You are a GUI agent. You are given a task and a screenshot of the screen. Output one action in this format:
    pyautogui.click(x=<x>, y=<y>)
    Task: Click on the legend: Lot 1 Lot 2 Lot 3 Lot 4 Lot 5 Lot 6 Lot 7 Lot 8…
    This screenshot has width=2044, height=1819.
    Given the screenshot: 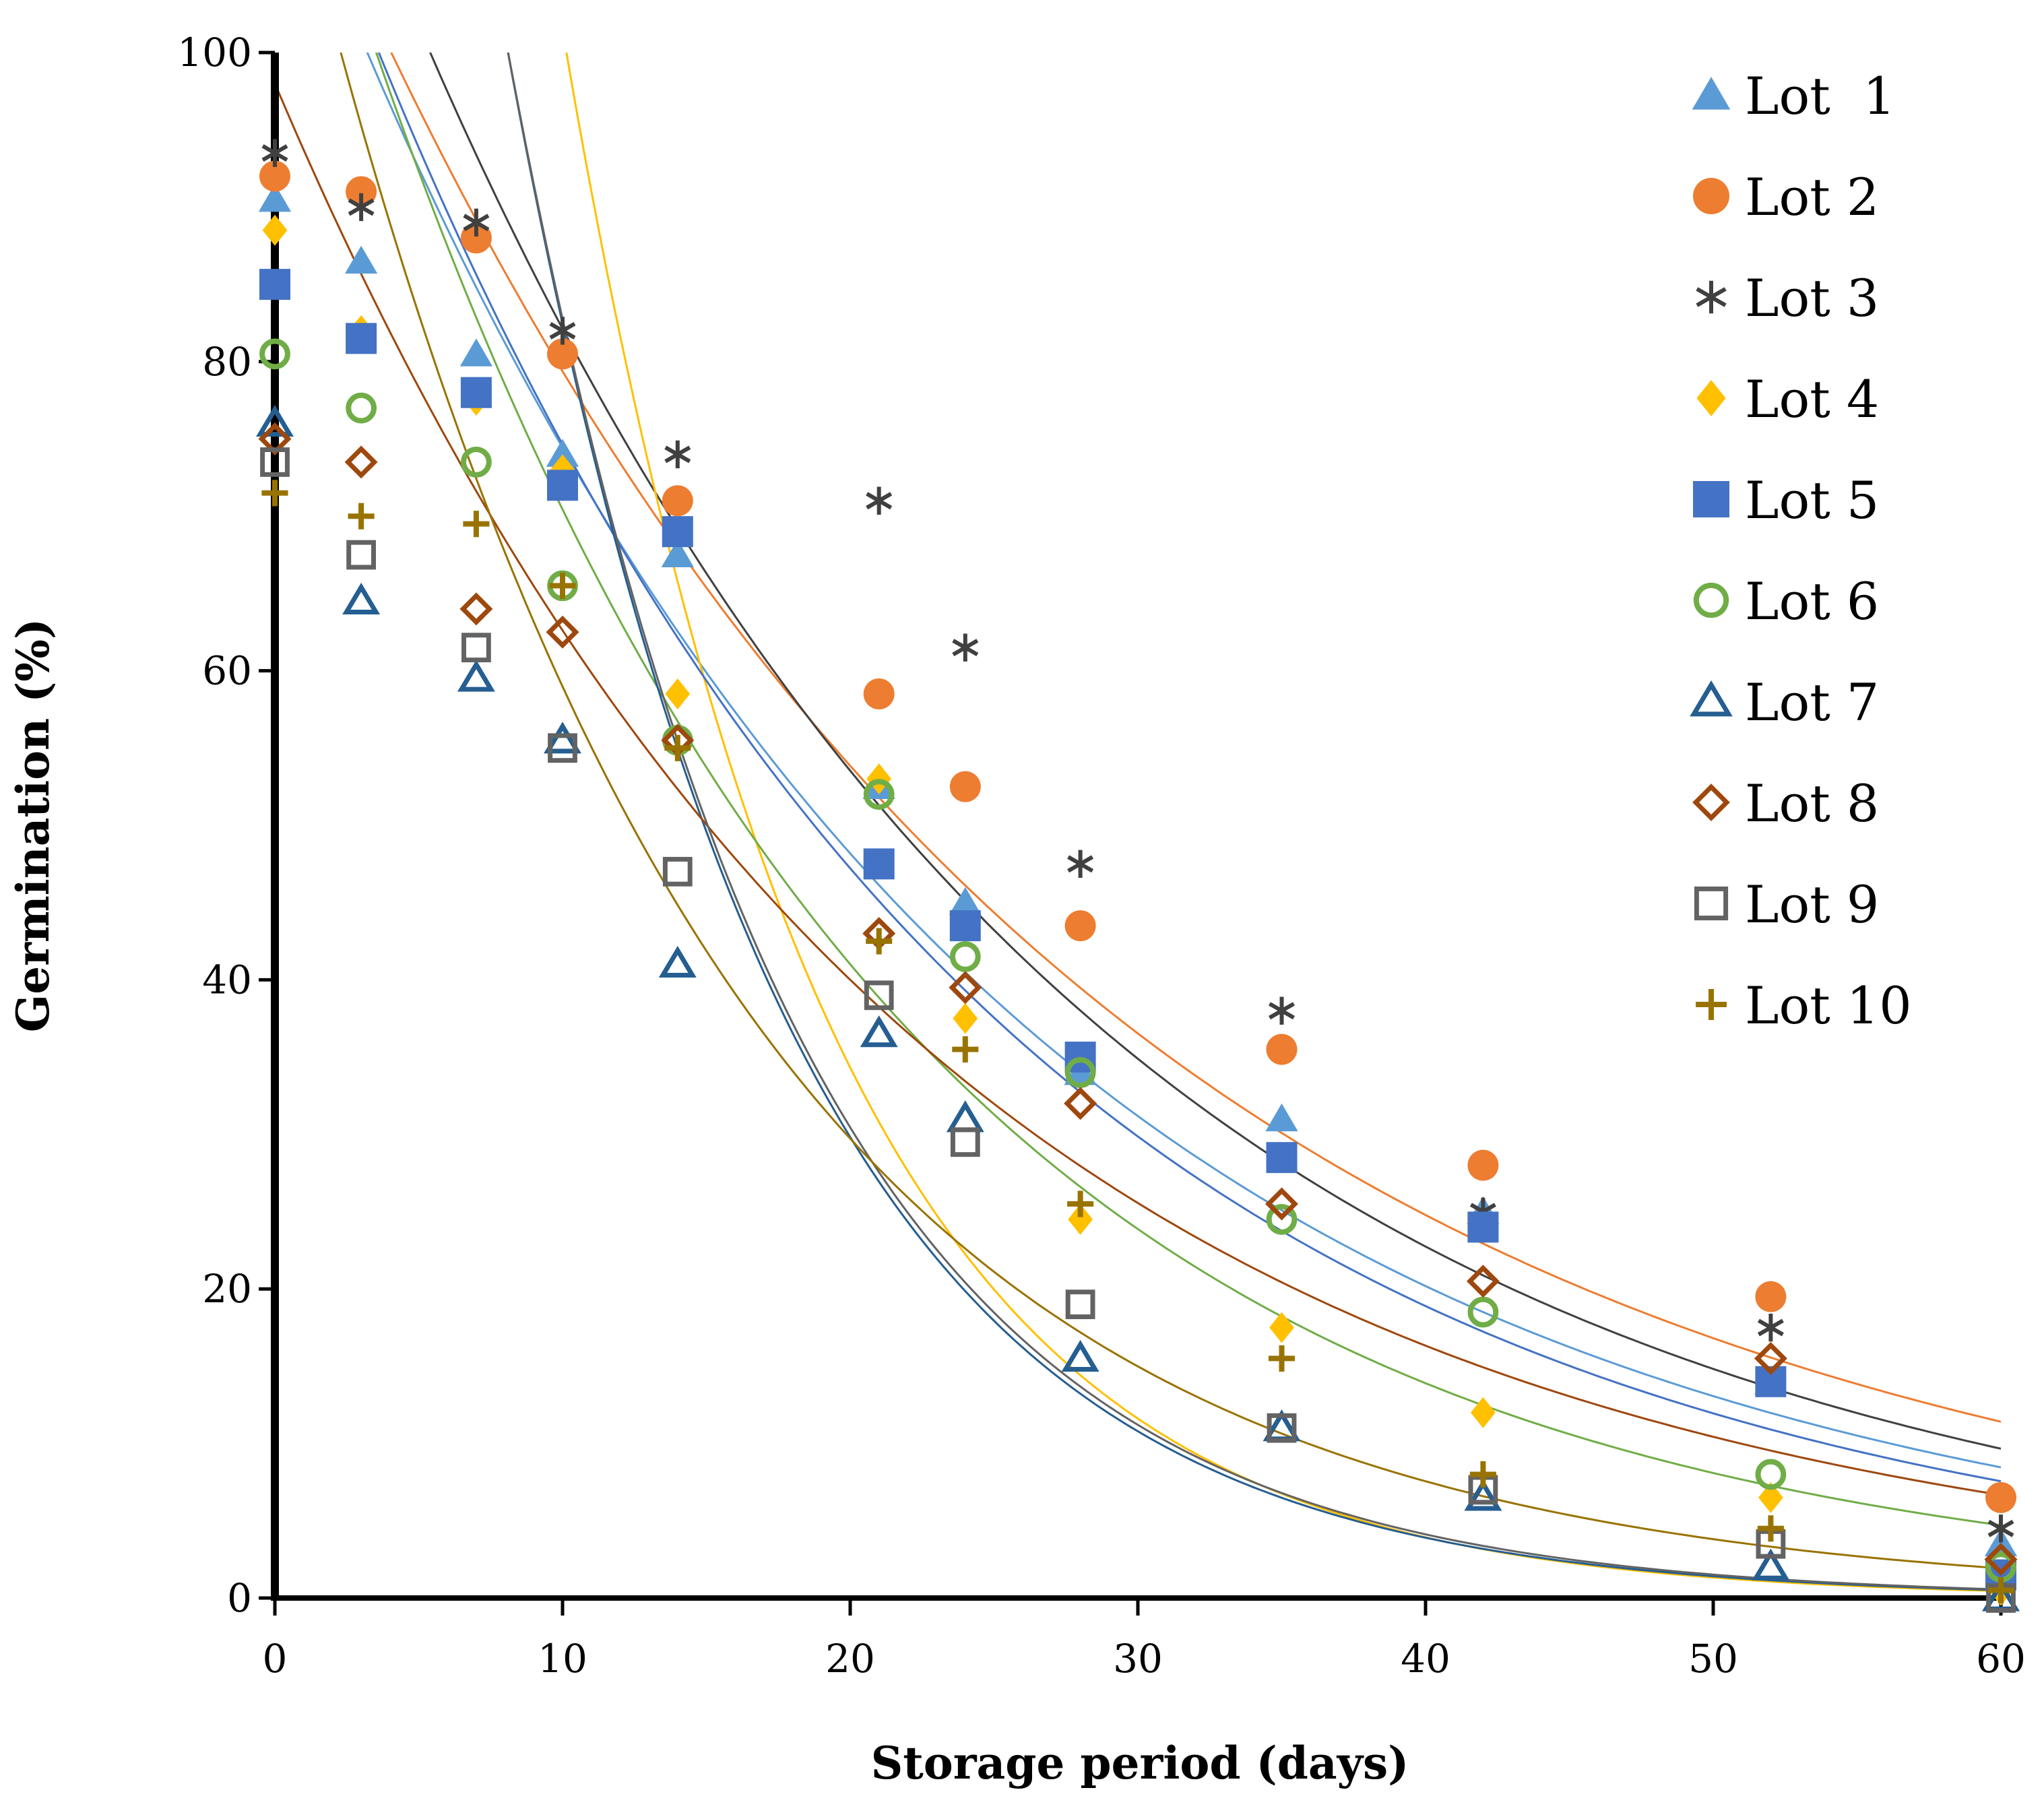 What is the action you would take?
    pyautogui.click(x=1801, y=550)
    